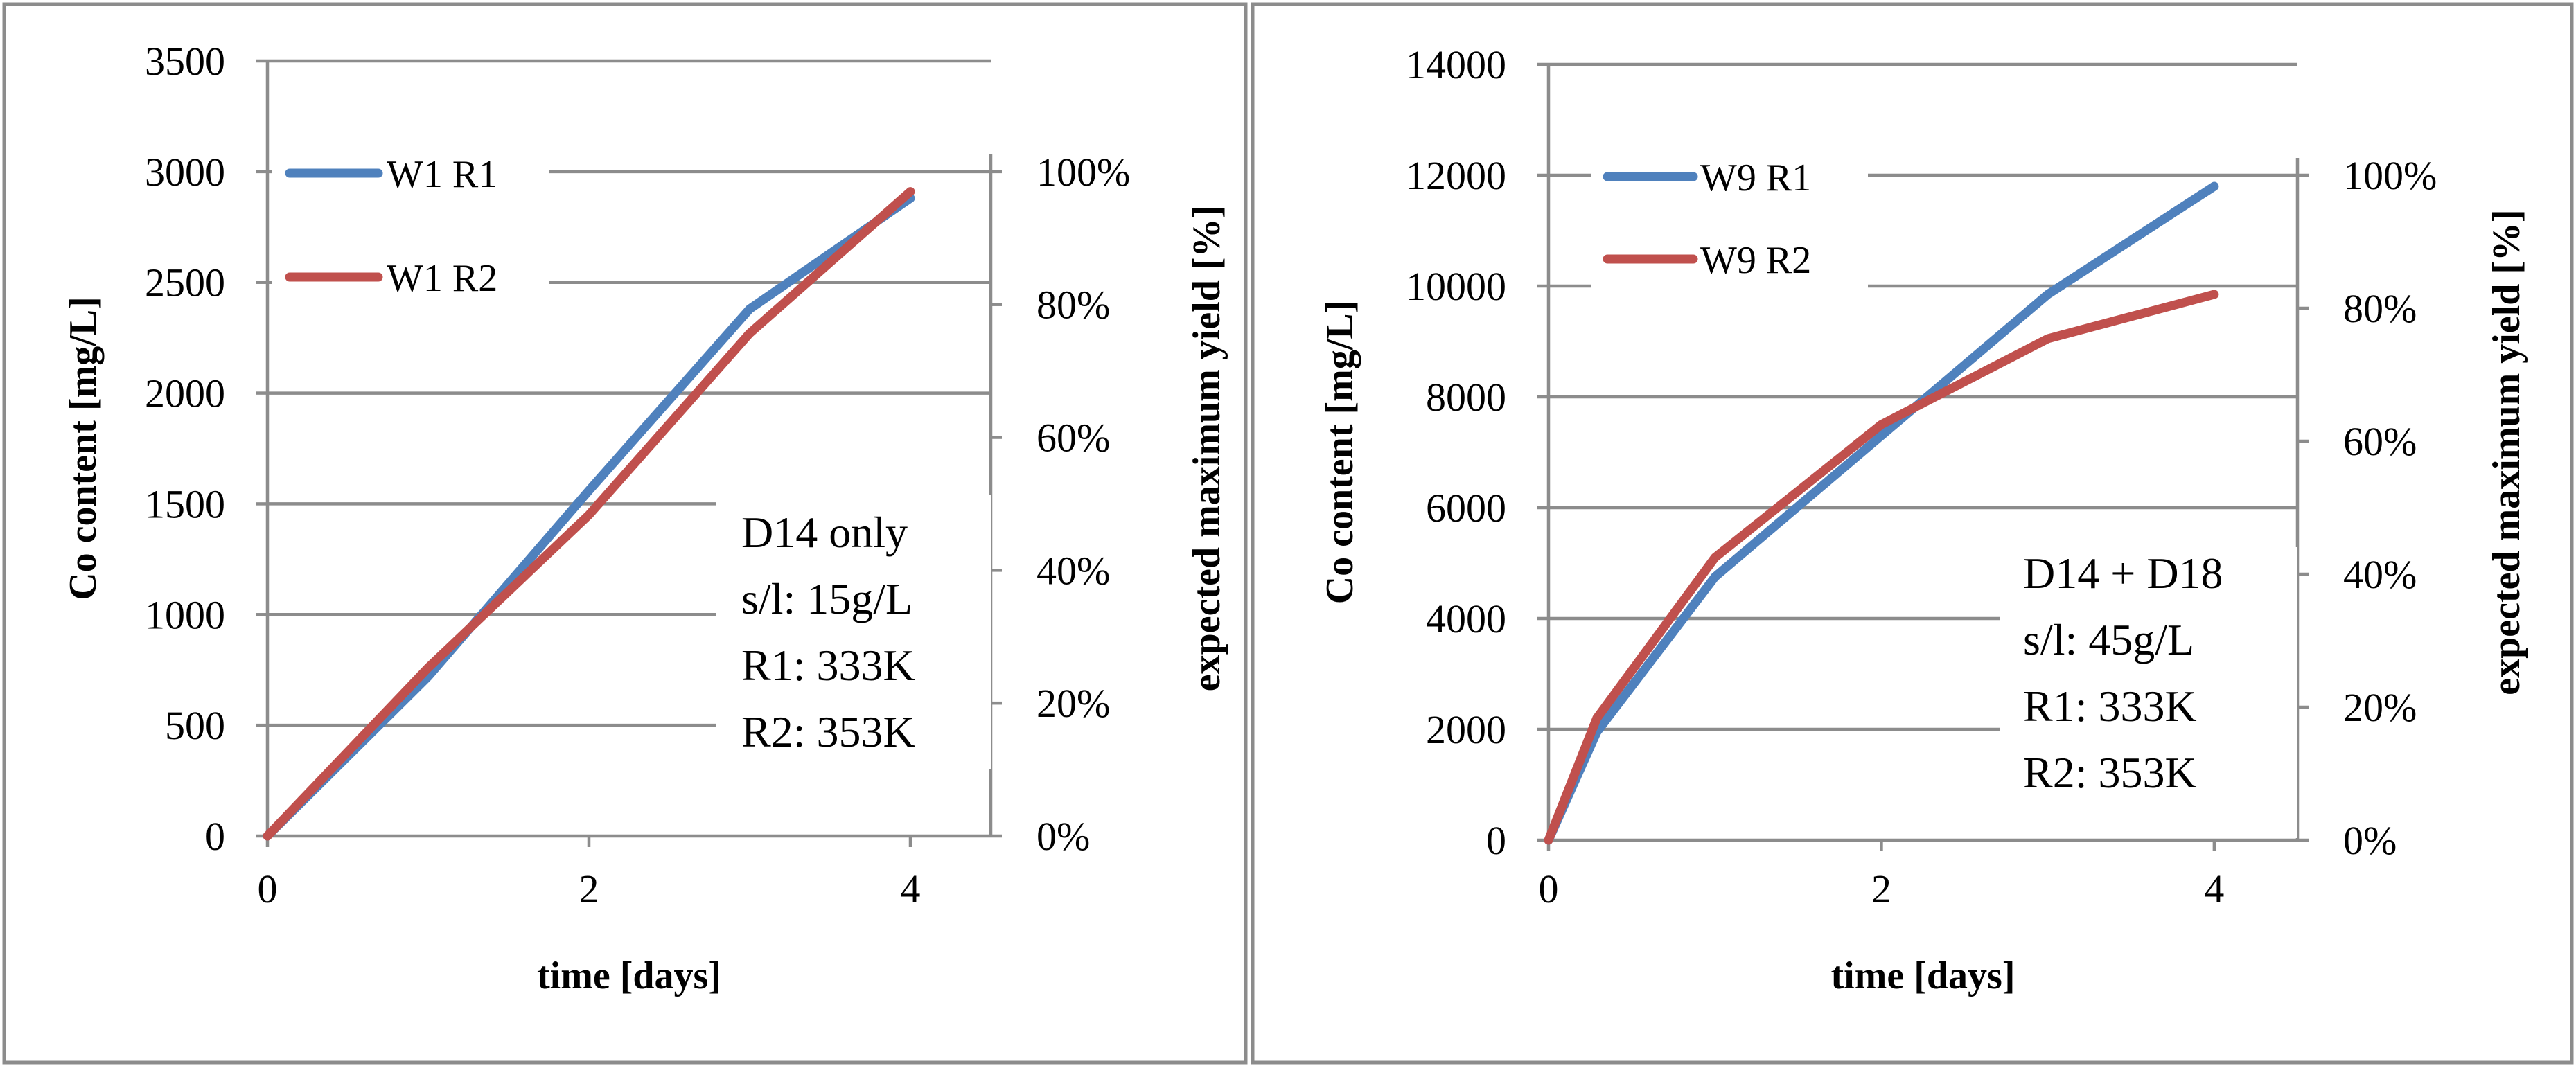 Image resolution: width=2576 pixels, height=1068 pixels. Describe the element at coordinates (1456, 175) in the screenshot. I see `y-tick-label: 12000` at that location.